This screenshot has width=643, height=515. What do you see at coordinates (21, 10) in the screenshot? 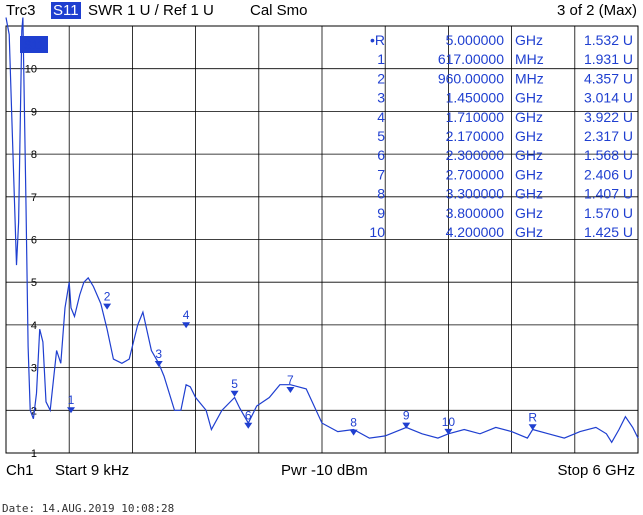
I see `trace-label: Trc3` at bounding box center [21, 10].